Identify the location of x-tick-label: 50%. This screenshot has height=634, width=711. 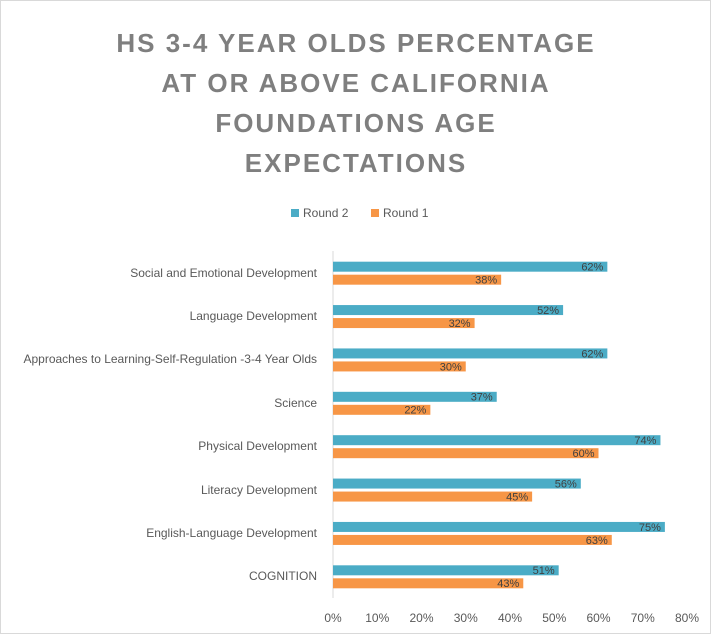
(554, 618).